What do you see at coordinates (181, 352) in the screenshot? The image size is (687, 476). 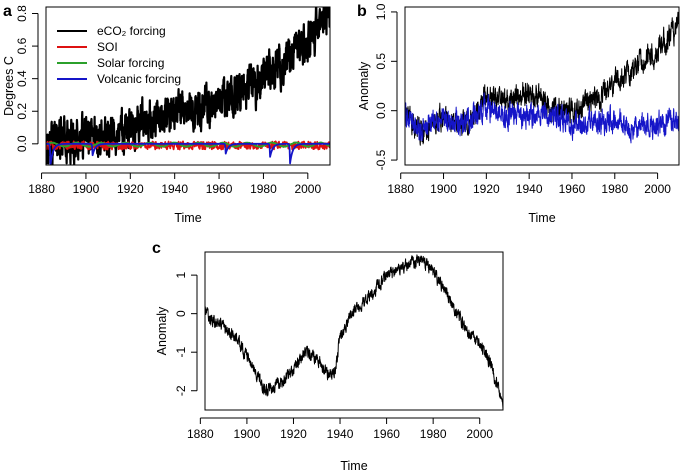 I see `y-tick-label: -1` at bounding box center [181, 352].